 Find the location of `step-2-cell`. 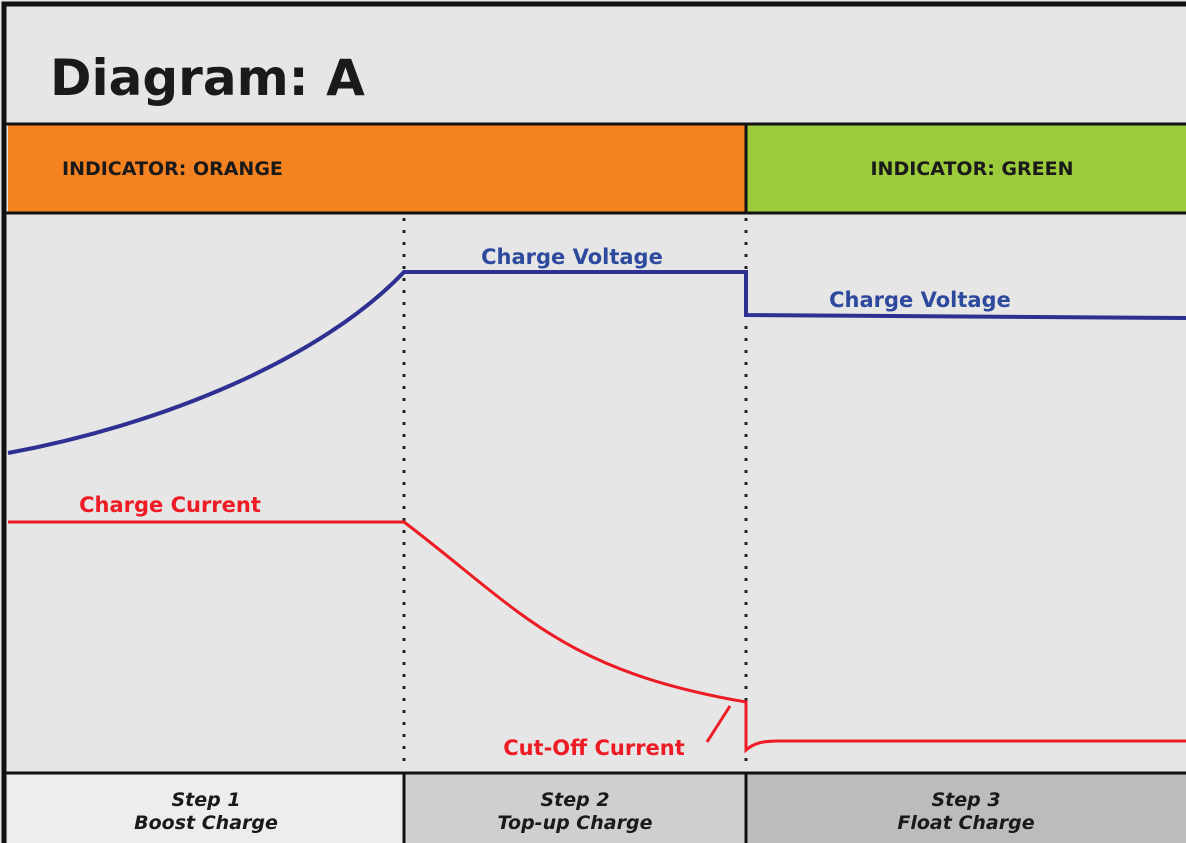

step-2-cell is located at coordinates (575, 808).